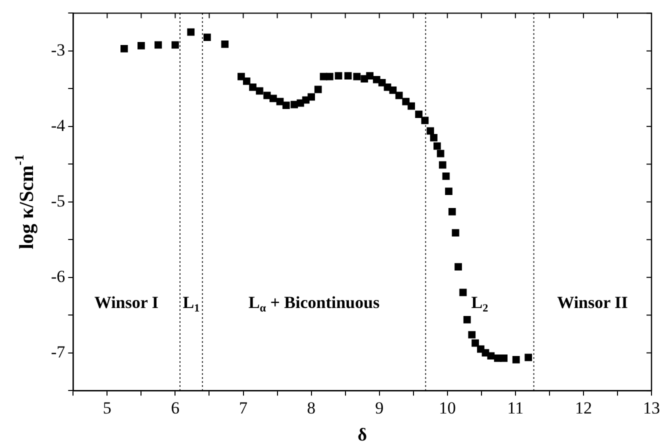  I want to click on x-tick-label: 12, so click(583, 408).